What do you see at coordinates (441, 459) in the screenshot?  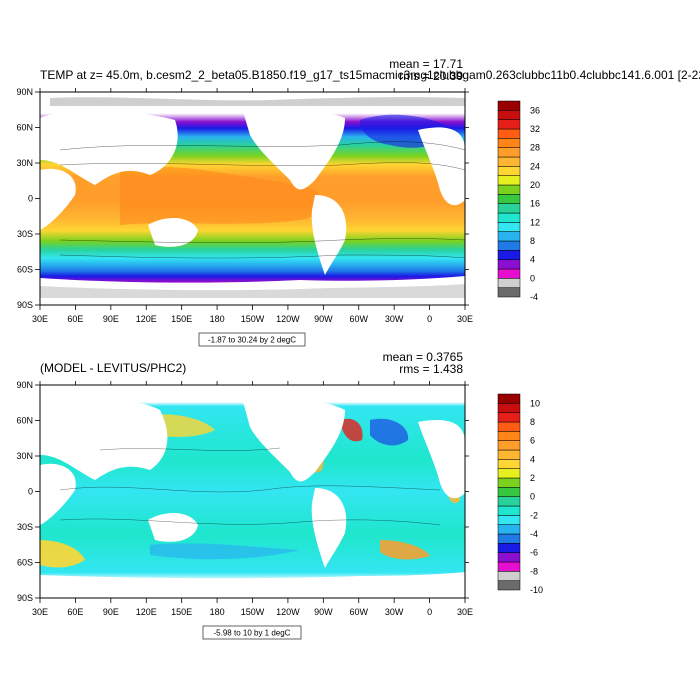 I see `bottom-europe-africa` at bounding box center [441, 459].